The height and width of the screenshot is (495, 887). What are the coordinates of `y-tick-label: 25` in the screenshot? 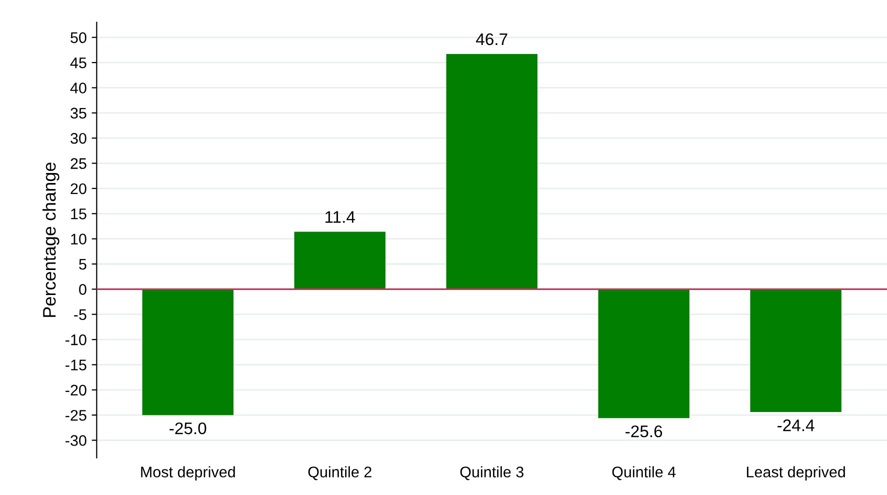 It's located at (78, 163).